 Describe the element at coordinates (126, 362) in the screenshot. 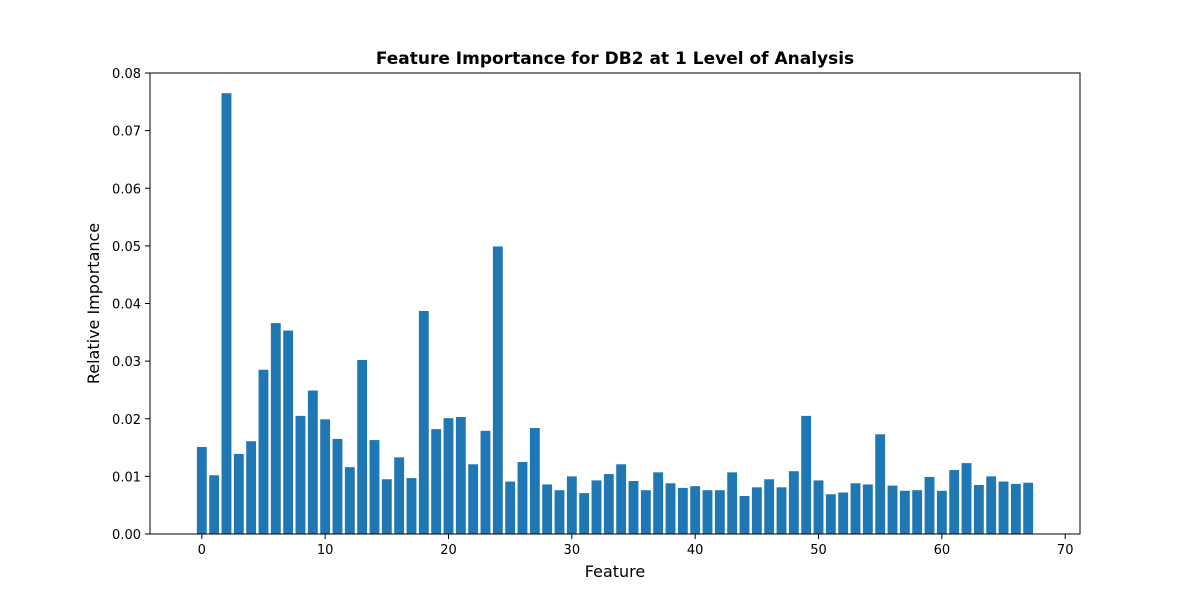

I see `y-tick-label: 0.03` at that location.